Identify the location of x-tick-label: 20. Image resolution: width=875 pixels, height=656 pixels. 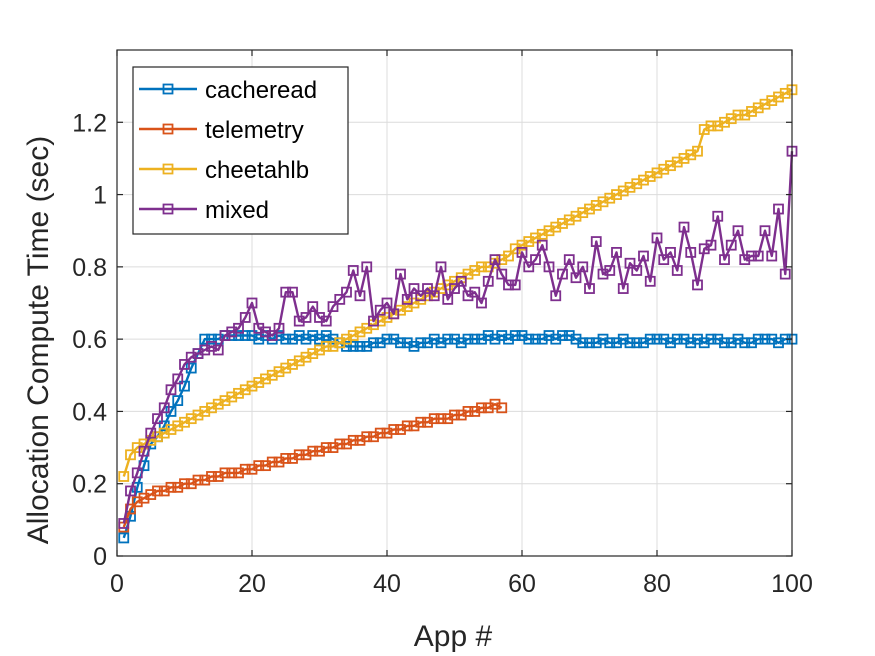
(252, 584).